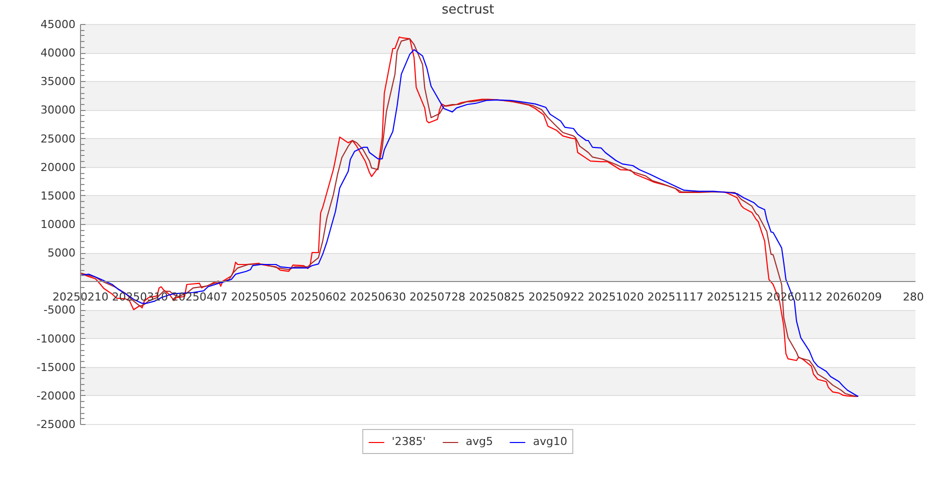 The image size is (935, 500). I want to click on y-tick-label: 5000, so click(62, 253).